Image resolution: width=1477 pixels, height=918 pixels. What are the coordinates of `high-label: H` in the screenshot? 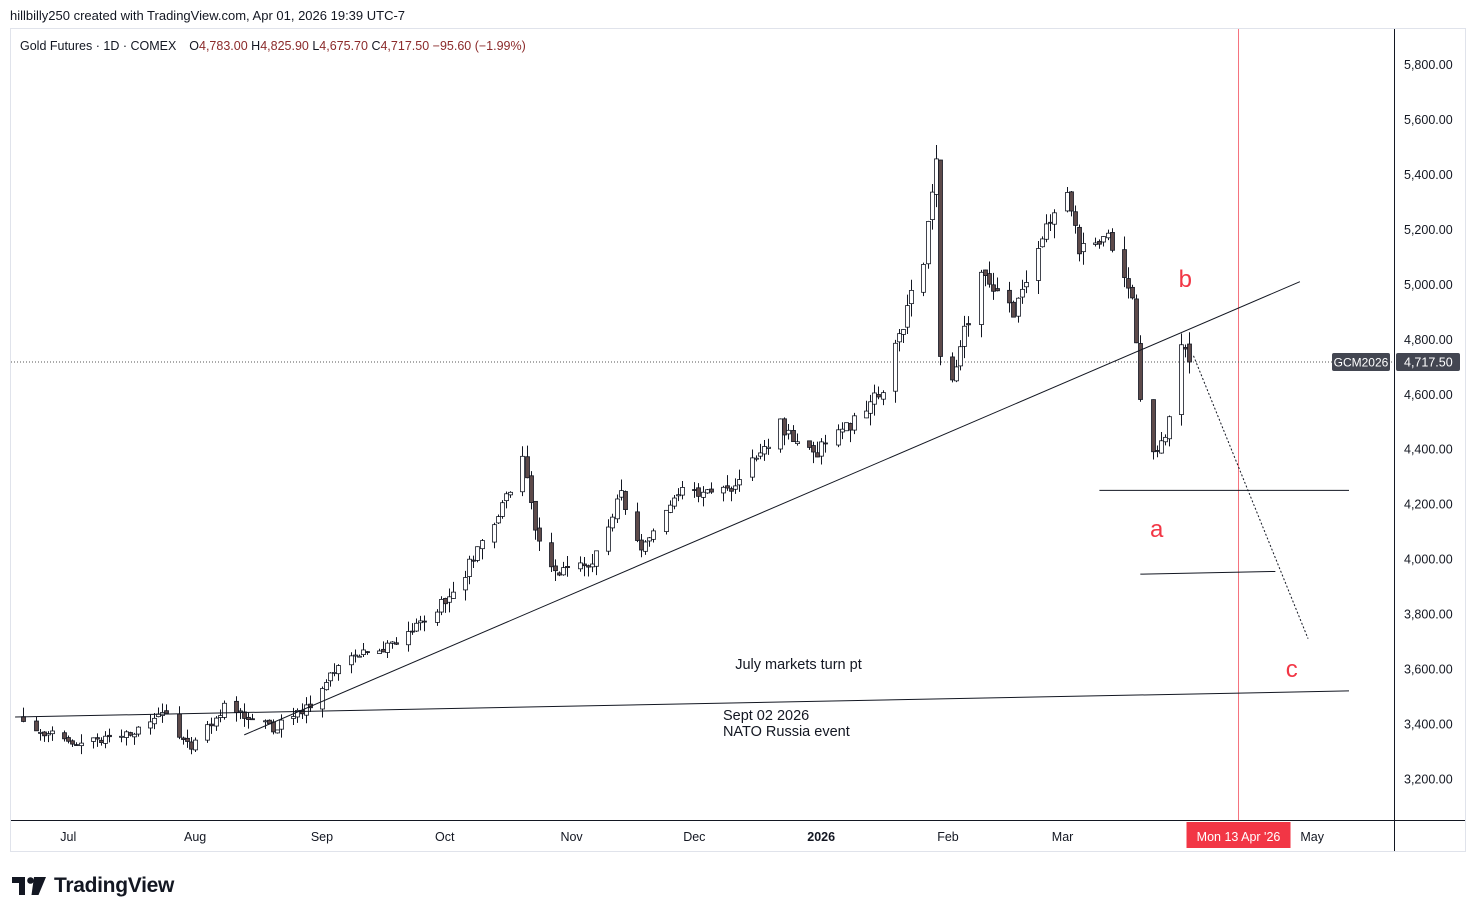 It's located at (256, 46).